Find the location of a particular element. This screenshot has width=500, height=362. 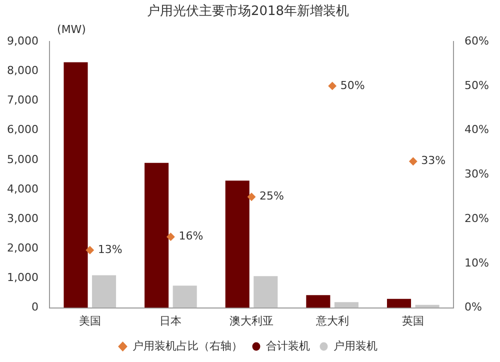

y-tick-label: 5,000 is located at coordinates (22, 159).